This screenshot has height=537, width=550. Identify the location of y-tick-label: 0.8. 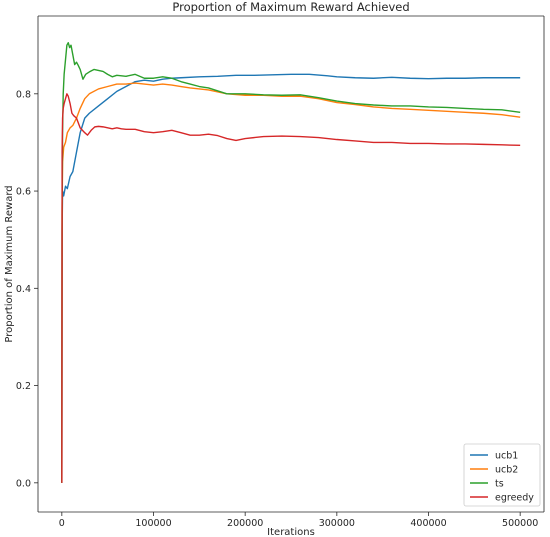
(23, 94).